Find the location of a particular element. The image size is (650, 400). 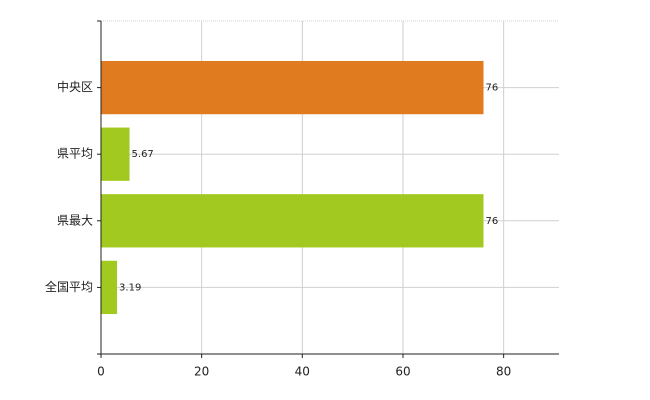

x-tick-label: 0 is located at coordinates (101, 372).